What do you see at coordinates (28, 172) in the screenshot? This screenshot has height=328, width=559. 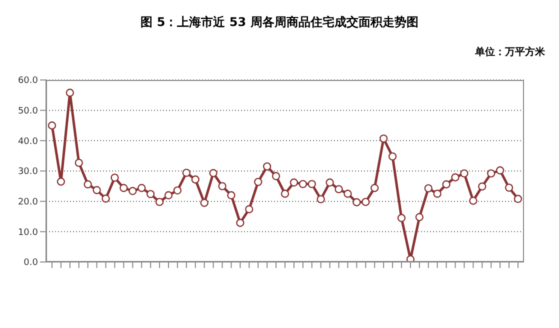 I see `y-tick-label: 30.0` at bounding box center [28, 172].